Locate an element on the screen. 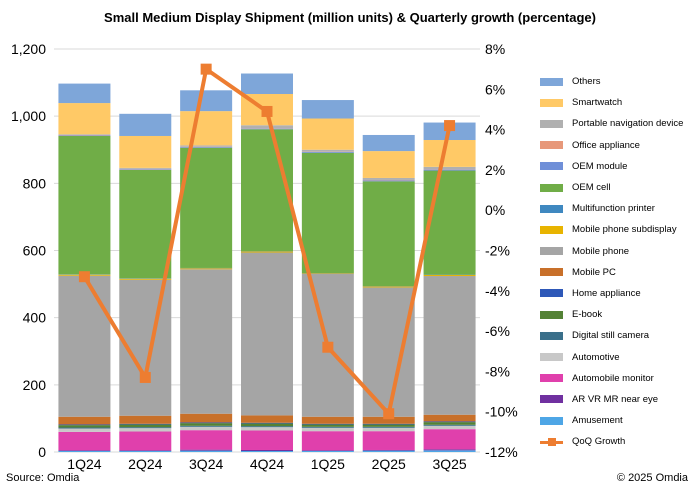 The width and height of the screenshot is (700, 492). legend-label: Others is located at coordinates (586, 82).